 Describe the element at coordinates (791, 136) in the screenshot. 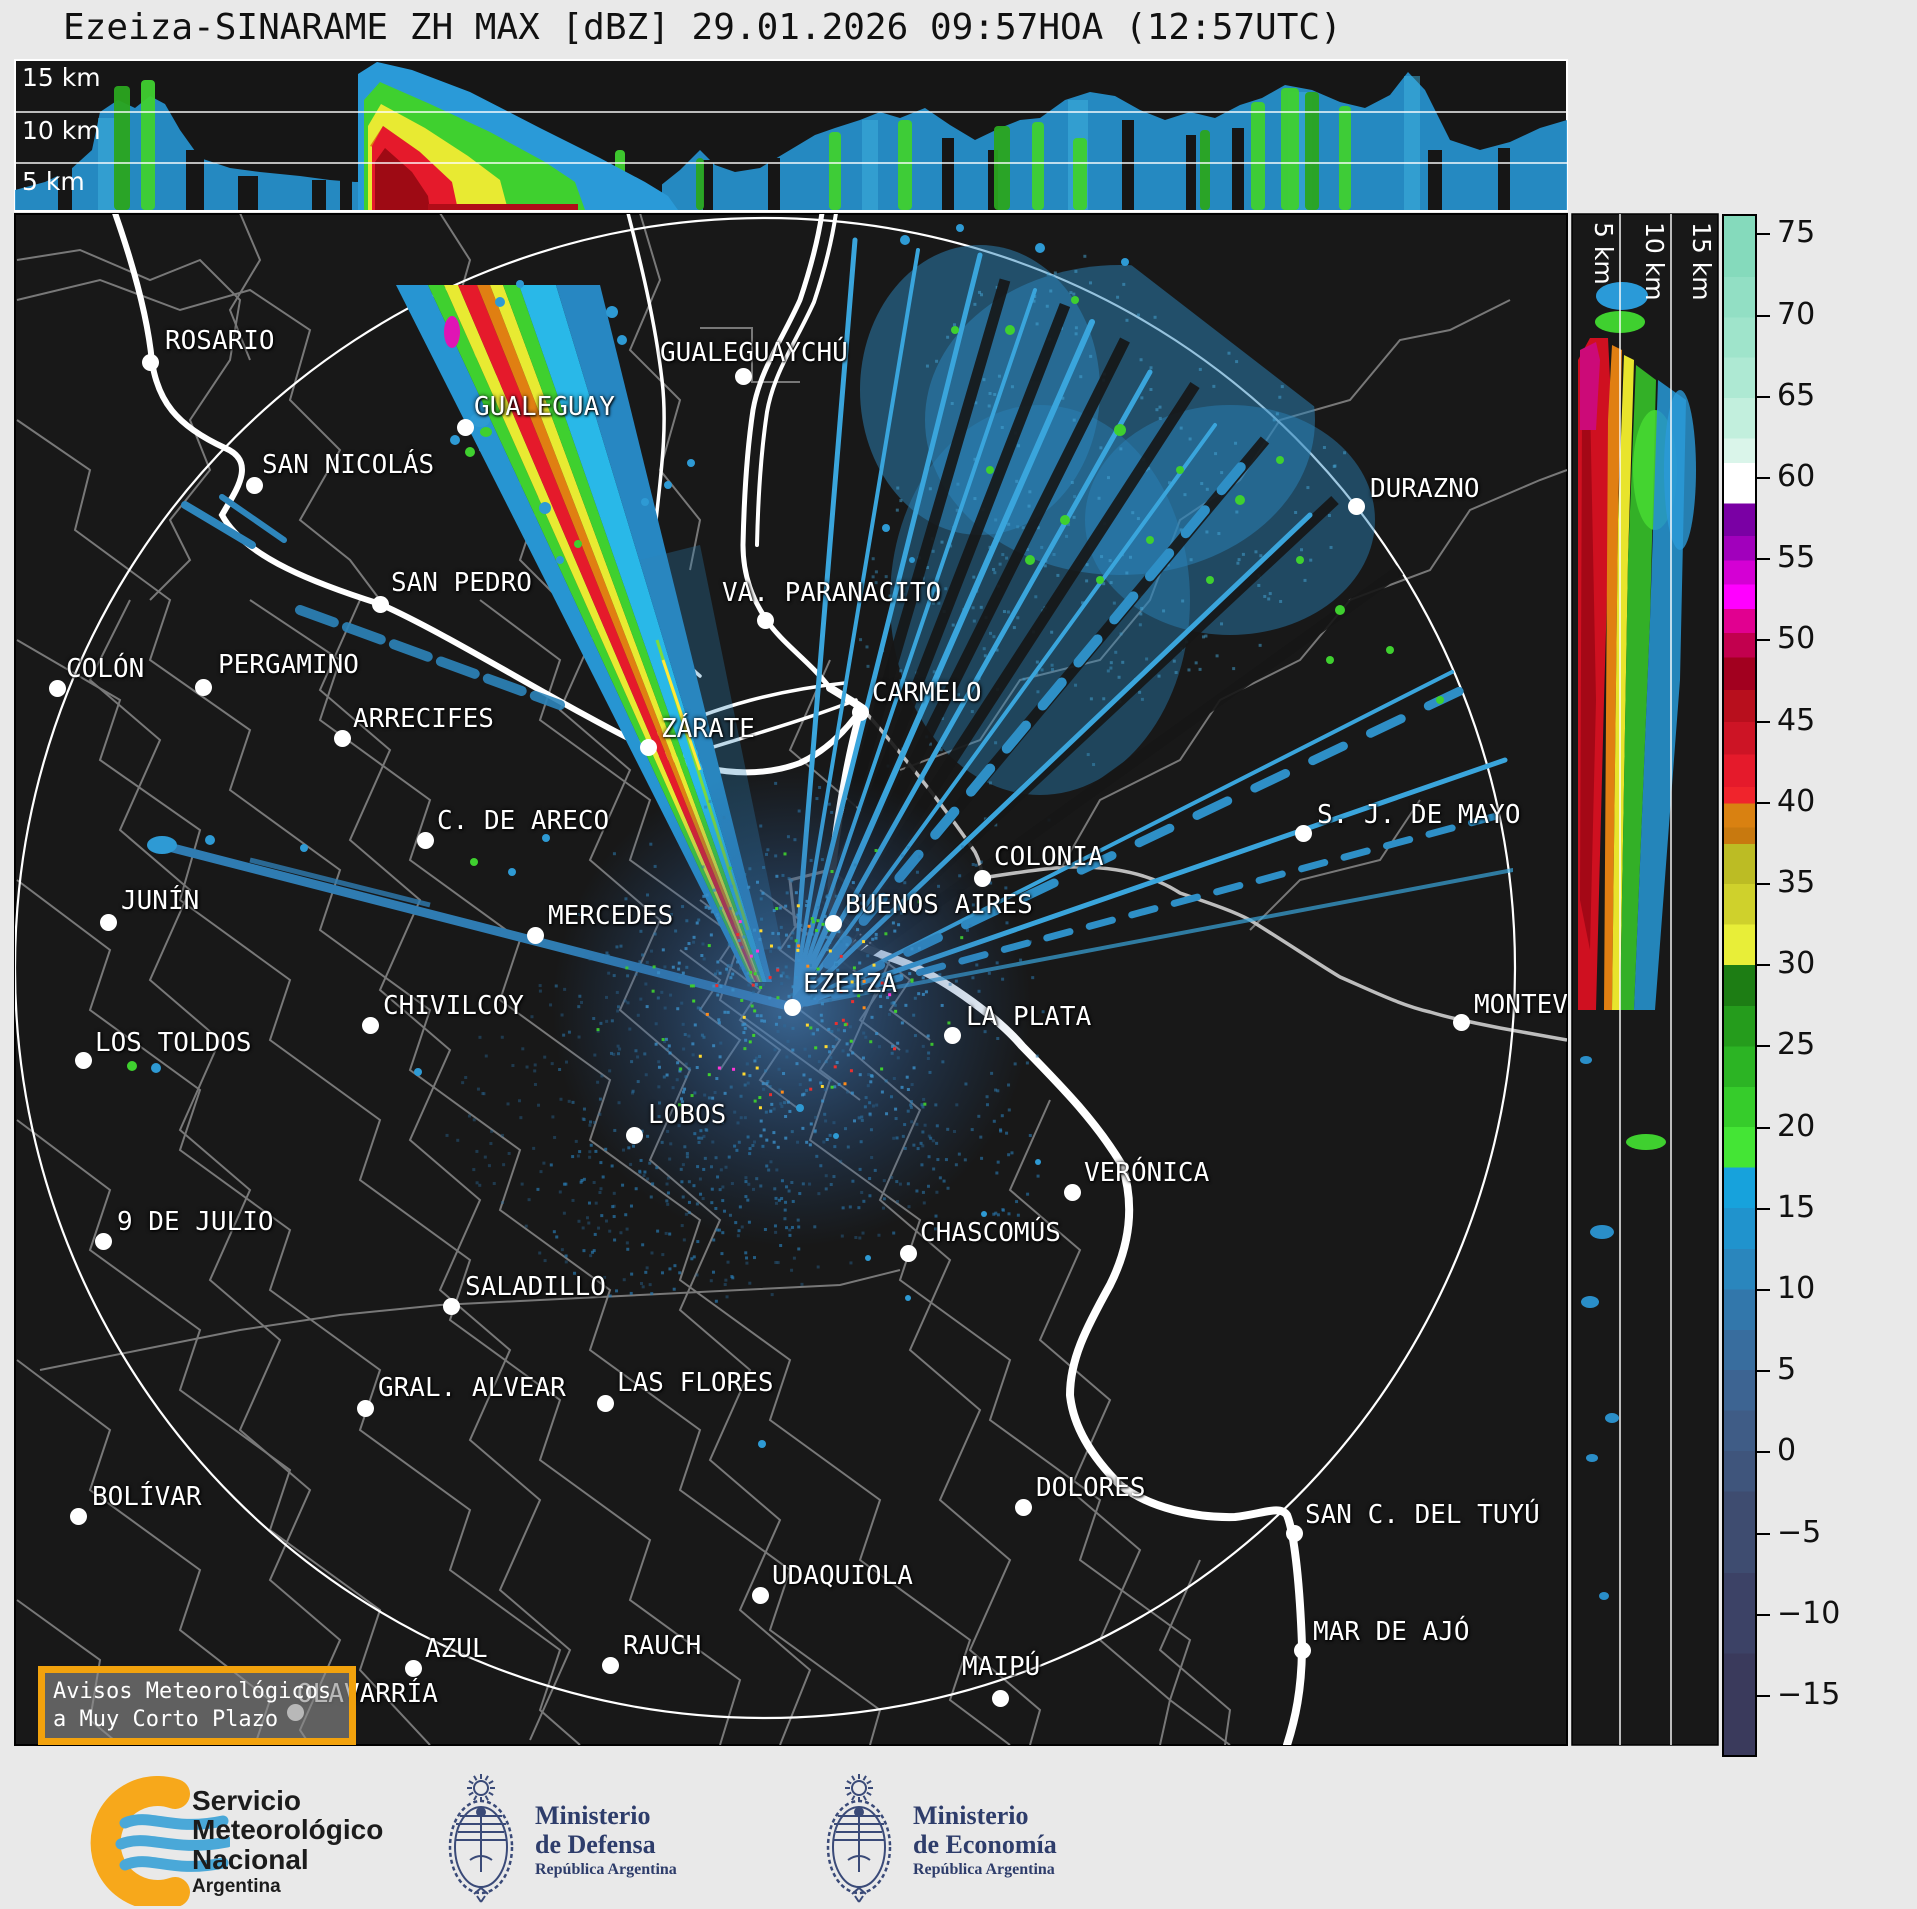

I see `top-echo-layer` at that location.